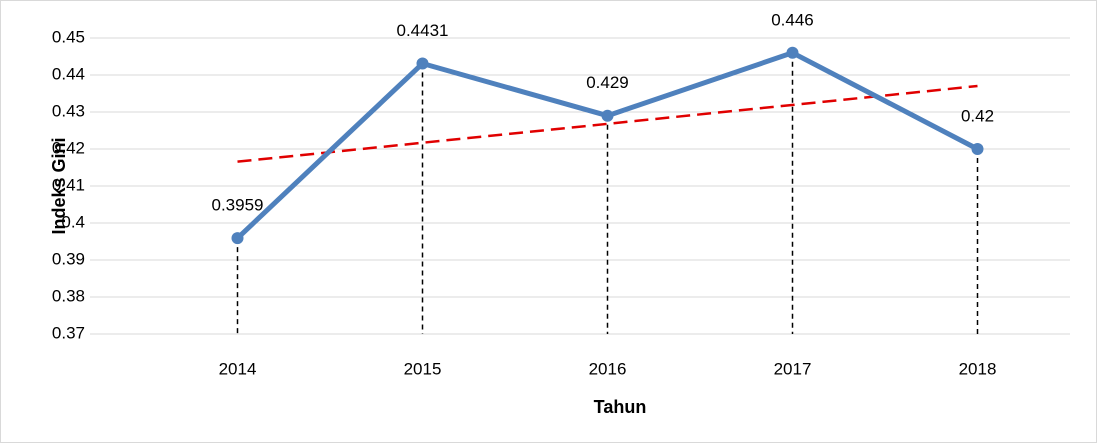 This screenshot has height=444, width=1098. I want to click on x-tick-label: 2018, so click(978, 368).